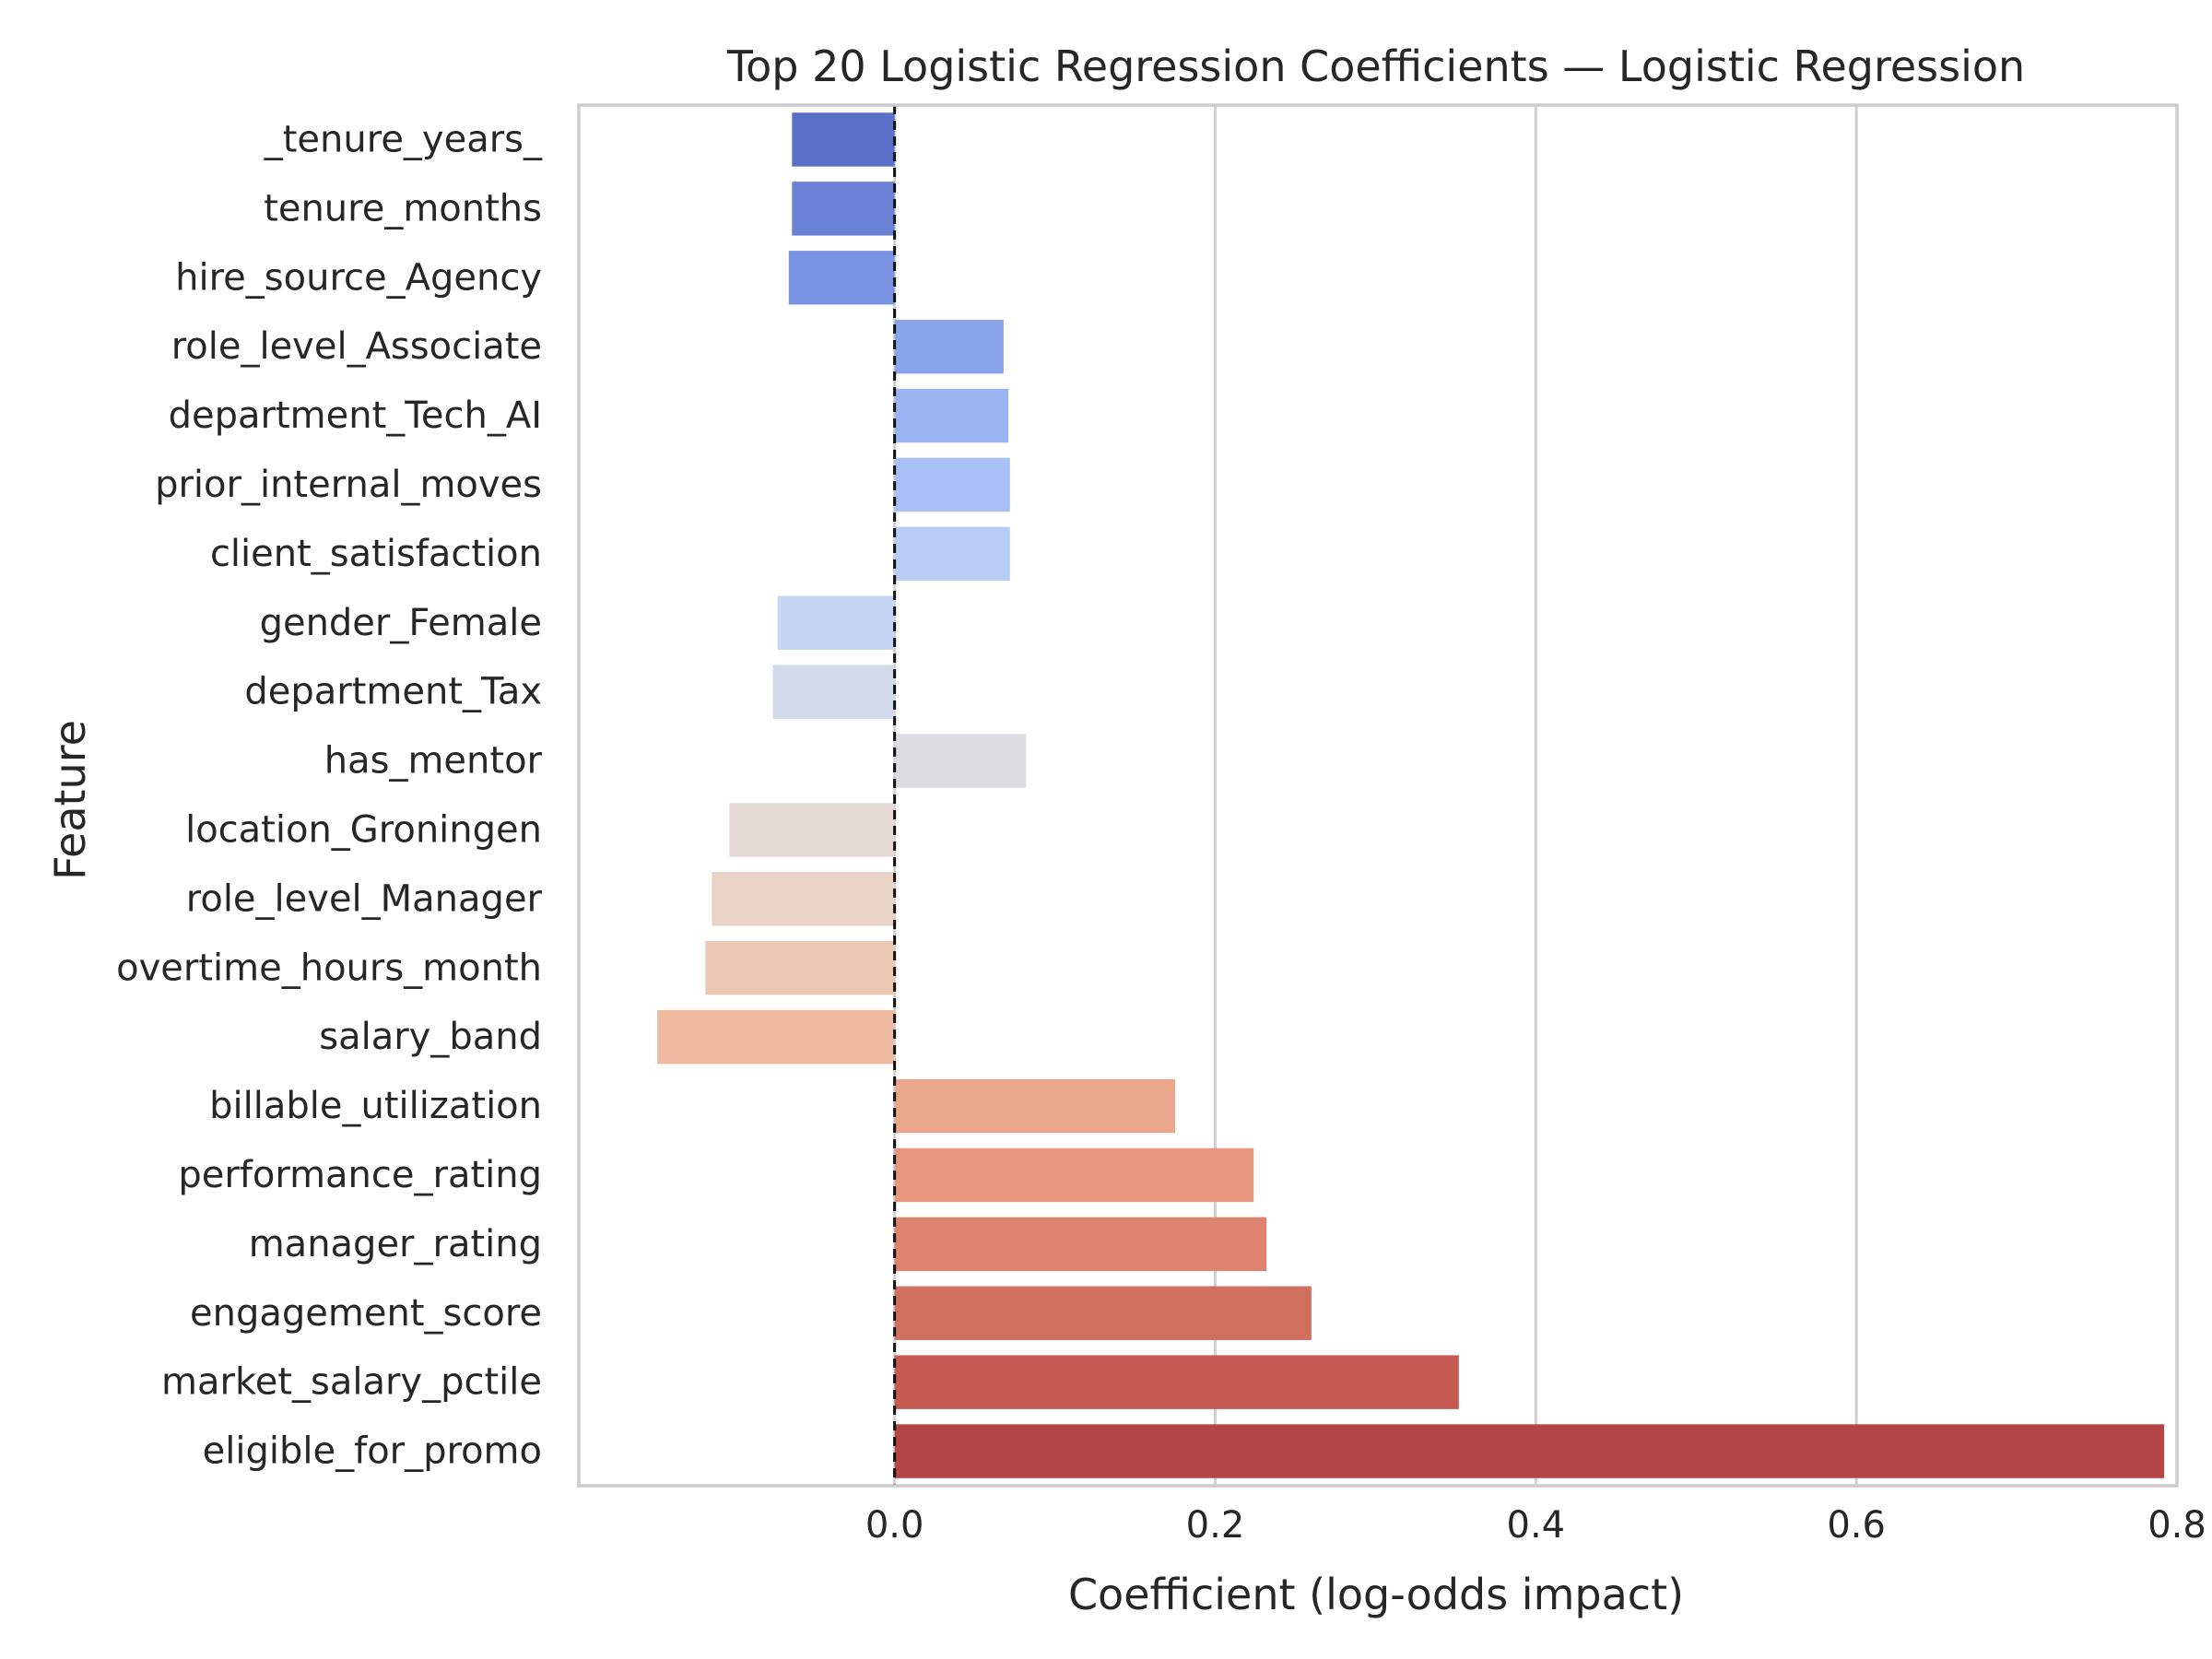 This screenshot has height=1659, width=2212. What do you see at coordinates (952, 484) in the screenshot?
I see `bar-prior_internal_moves` at bounding box center [952, 484].